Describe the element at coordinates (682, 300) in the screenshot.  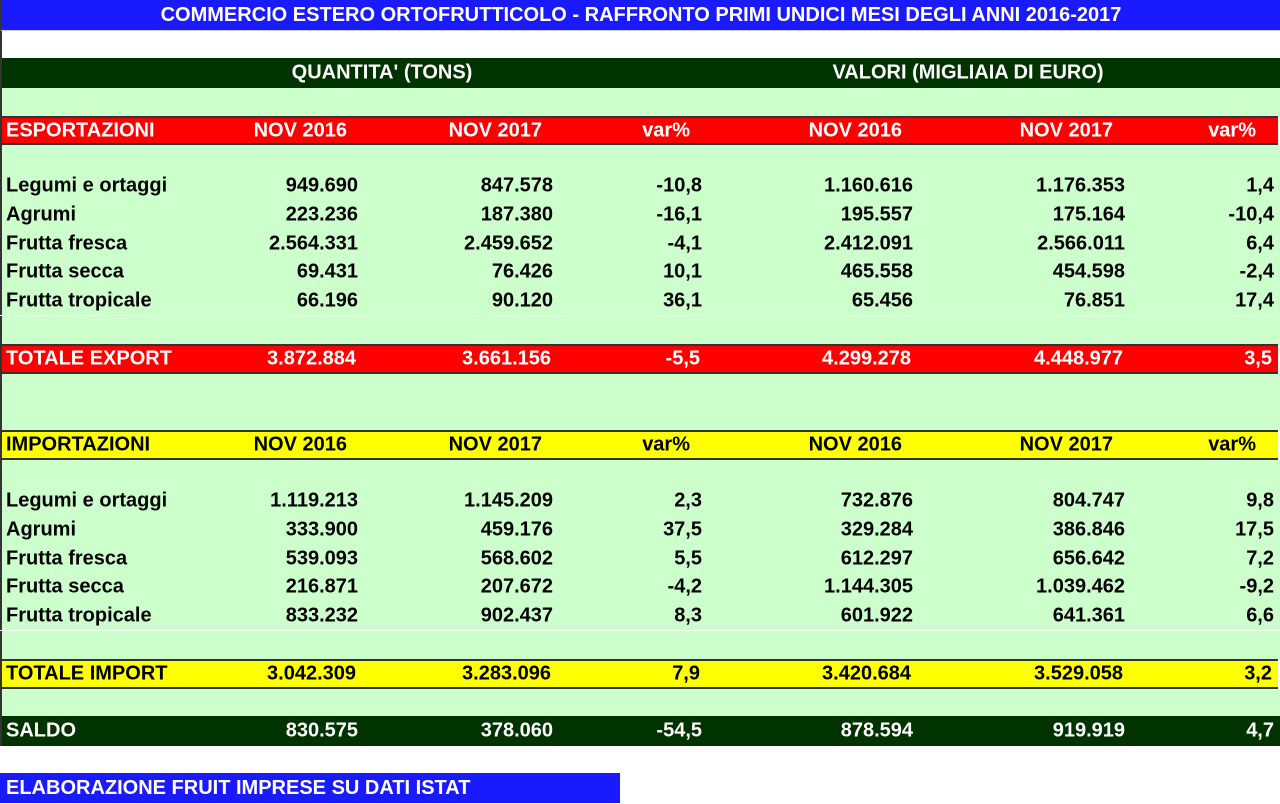
I see `cell-value: 36,1` at that location.